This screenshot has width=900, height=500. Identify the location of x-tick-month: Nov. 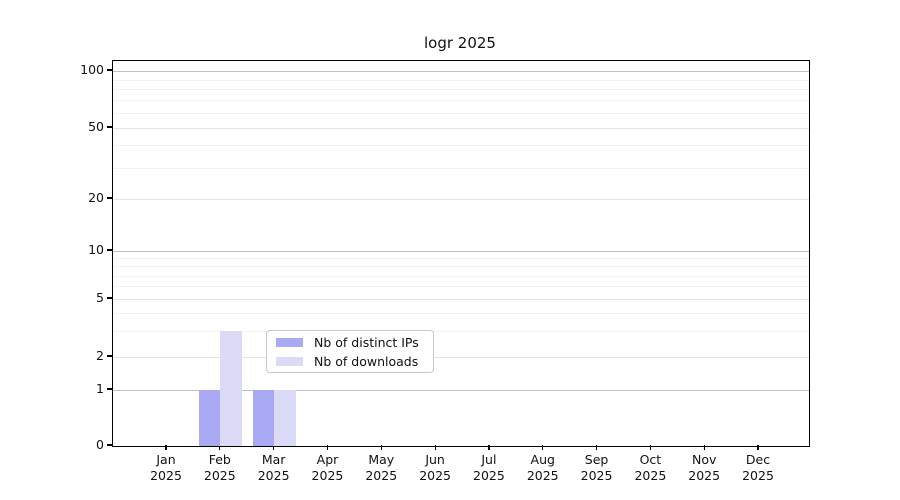
(704, 459).